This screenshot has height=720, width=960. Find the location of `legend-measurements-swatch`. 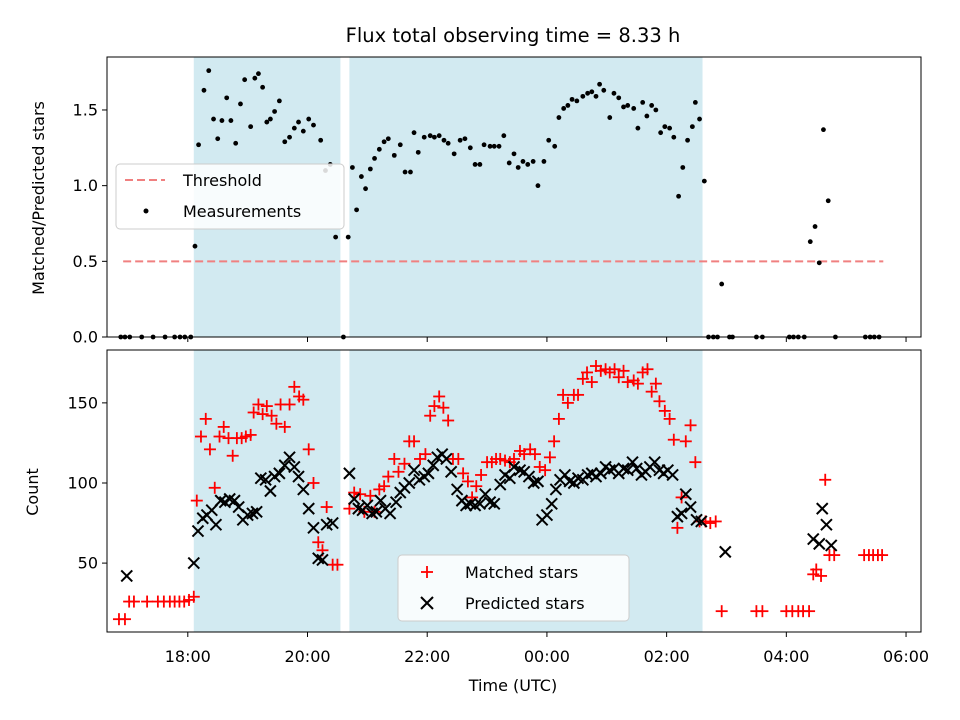

legend-measurements-swatch is located at coordinates (146, 211).